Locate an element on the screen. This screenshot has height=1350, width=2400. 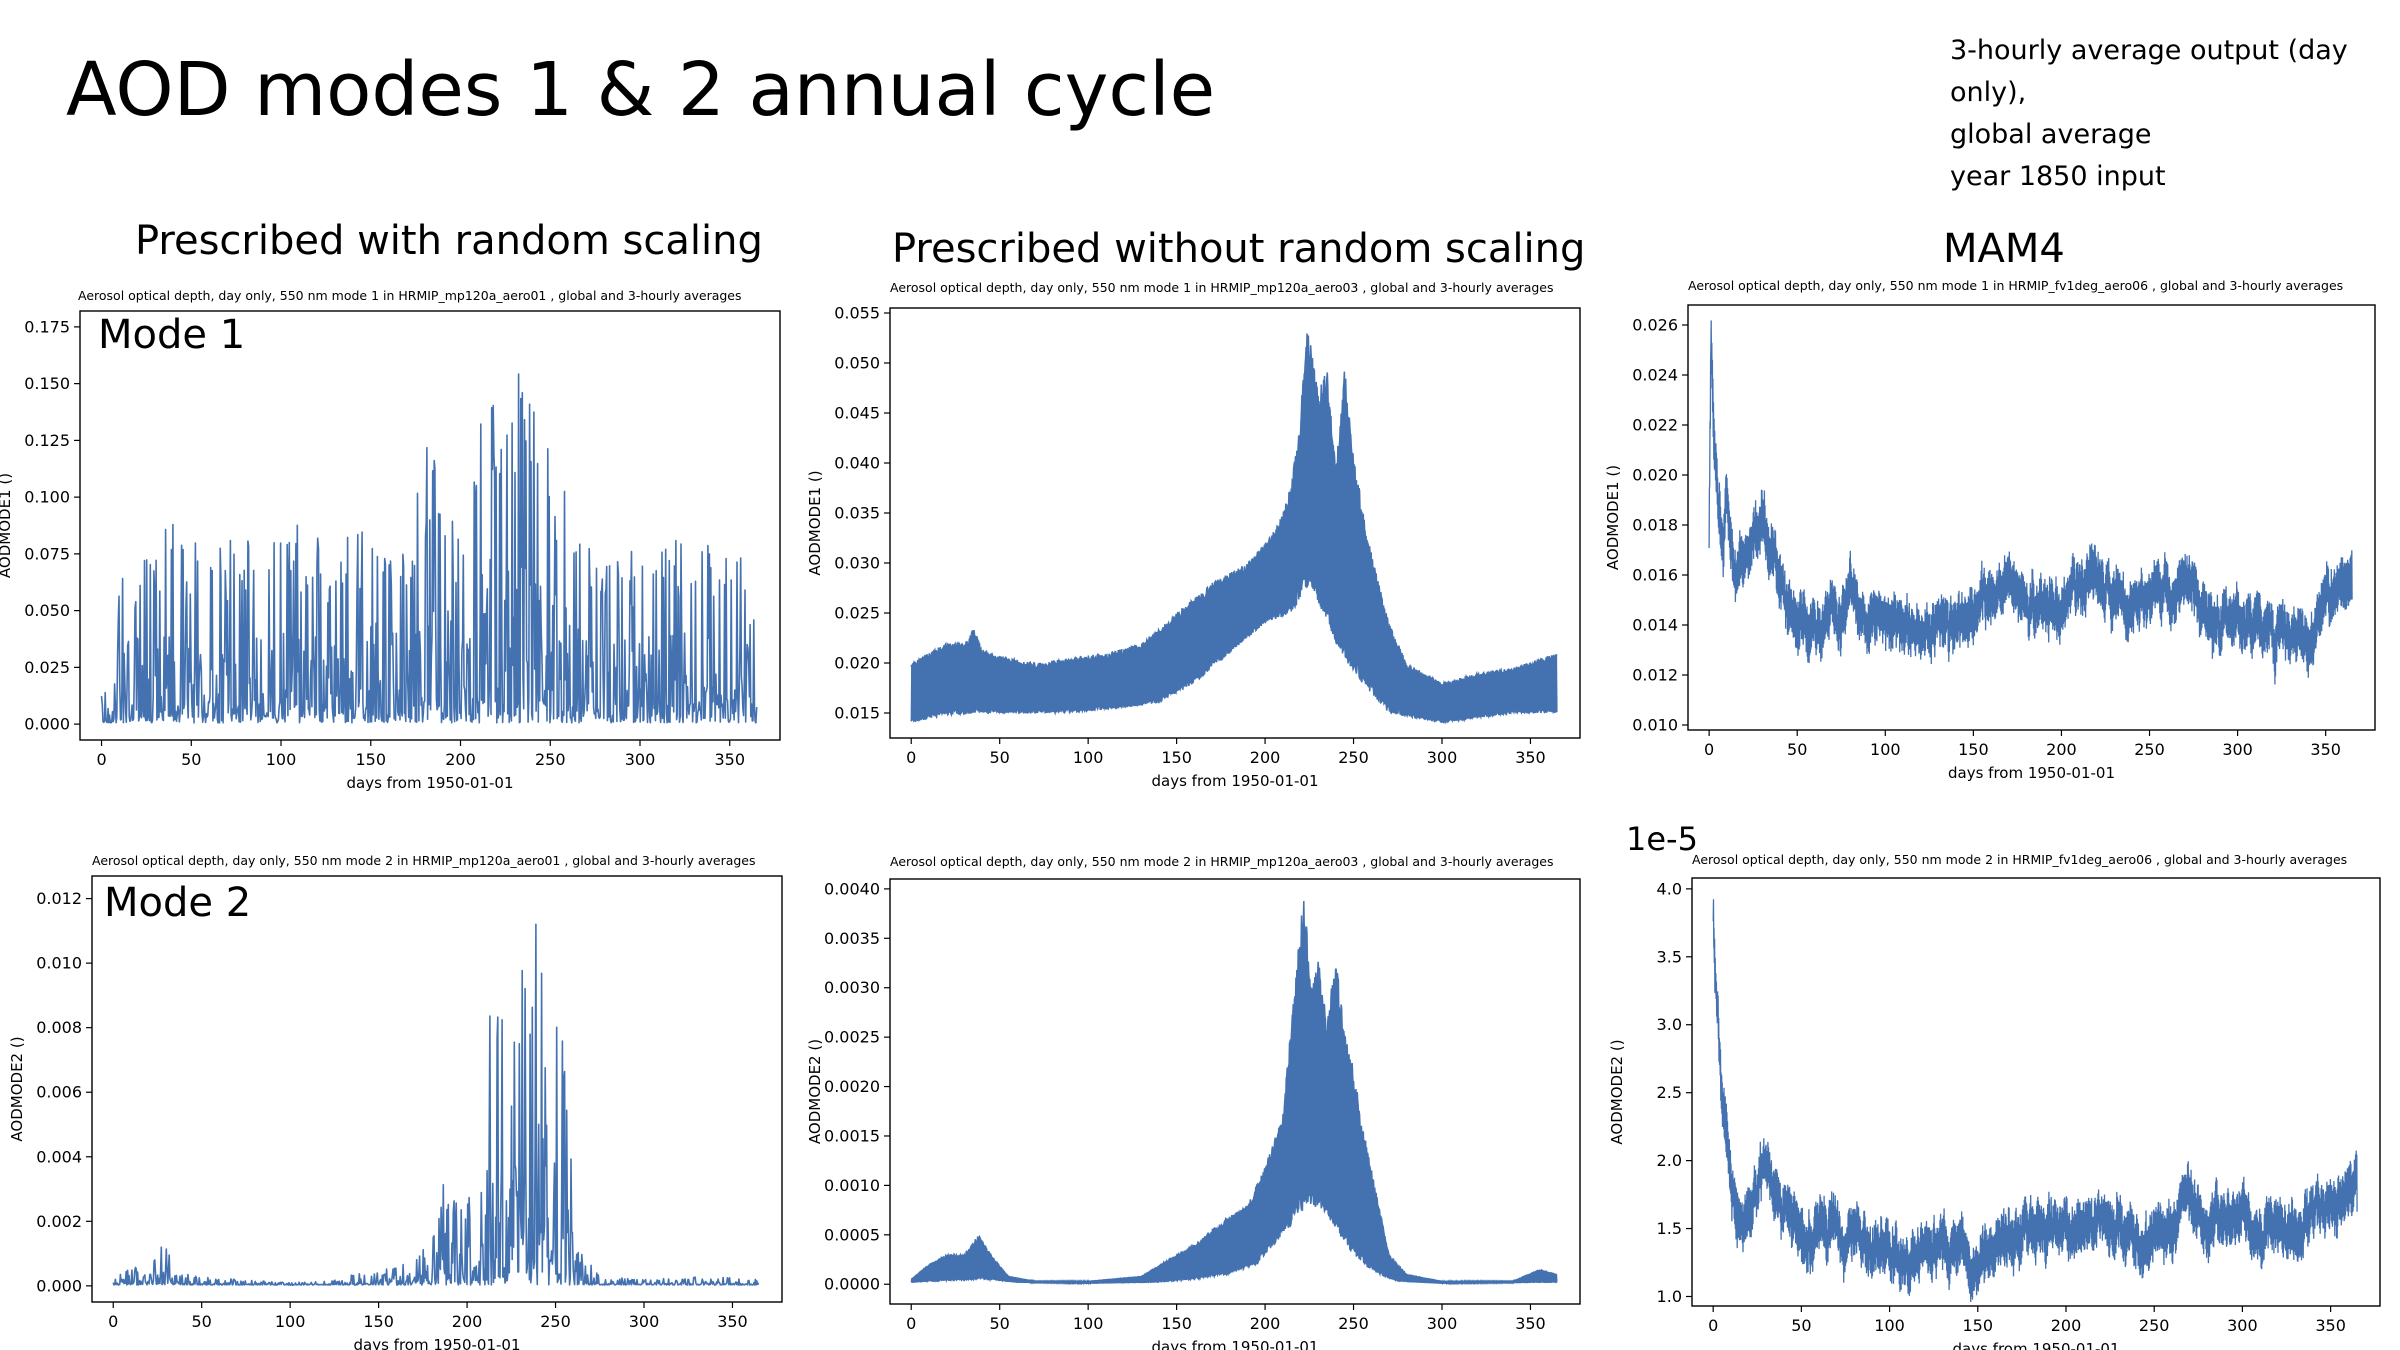
y-tick-label: 0.026 is located at coordinates (1655, 325).